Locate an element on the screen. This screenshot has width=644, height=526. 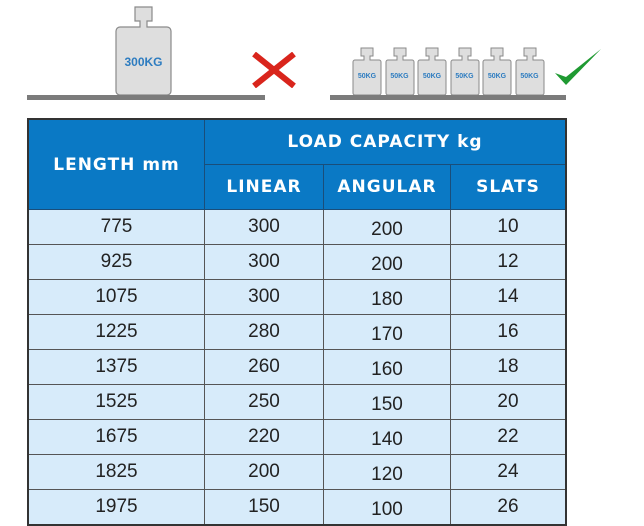
linear-cell: 150 is located at coordinates (264, 507).